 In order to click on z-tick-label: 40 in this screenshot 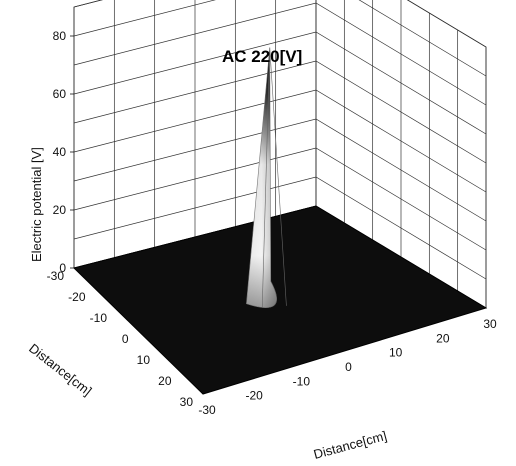, I will do `click(60, 152)`.